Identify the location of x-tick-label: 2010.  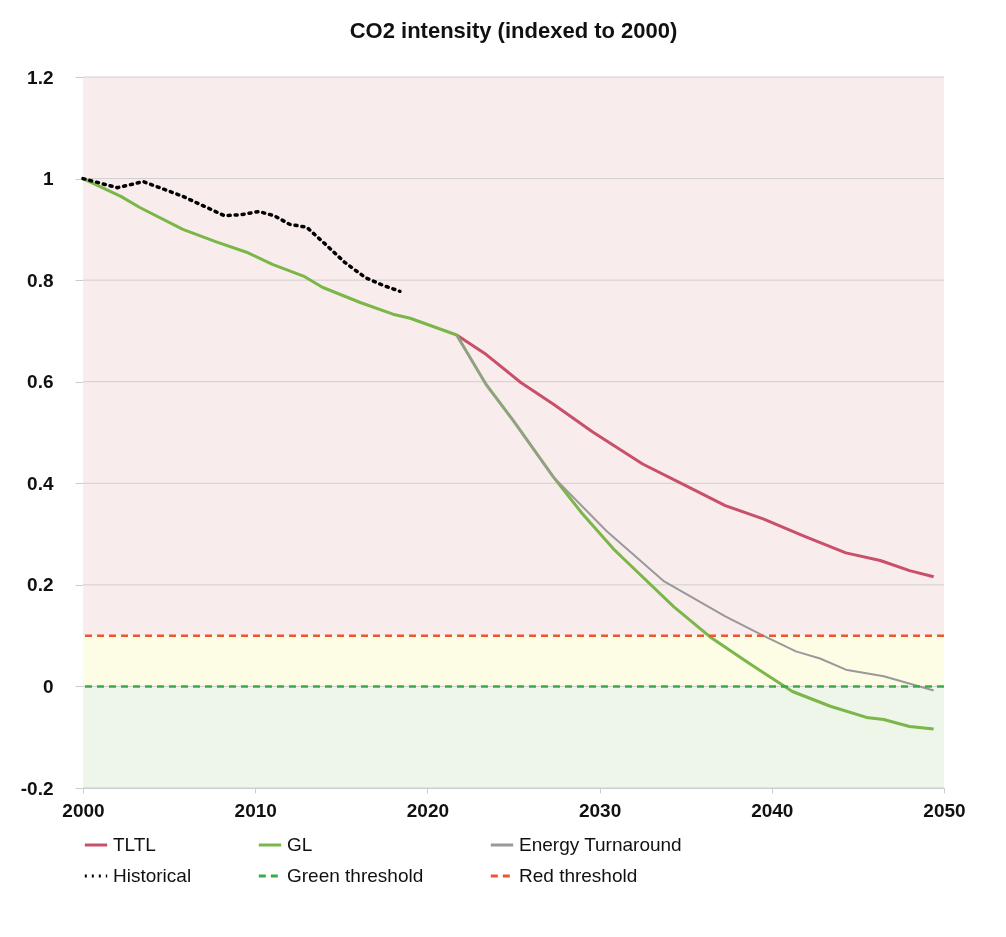
(255, 810).